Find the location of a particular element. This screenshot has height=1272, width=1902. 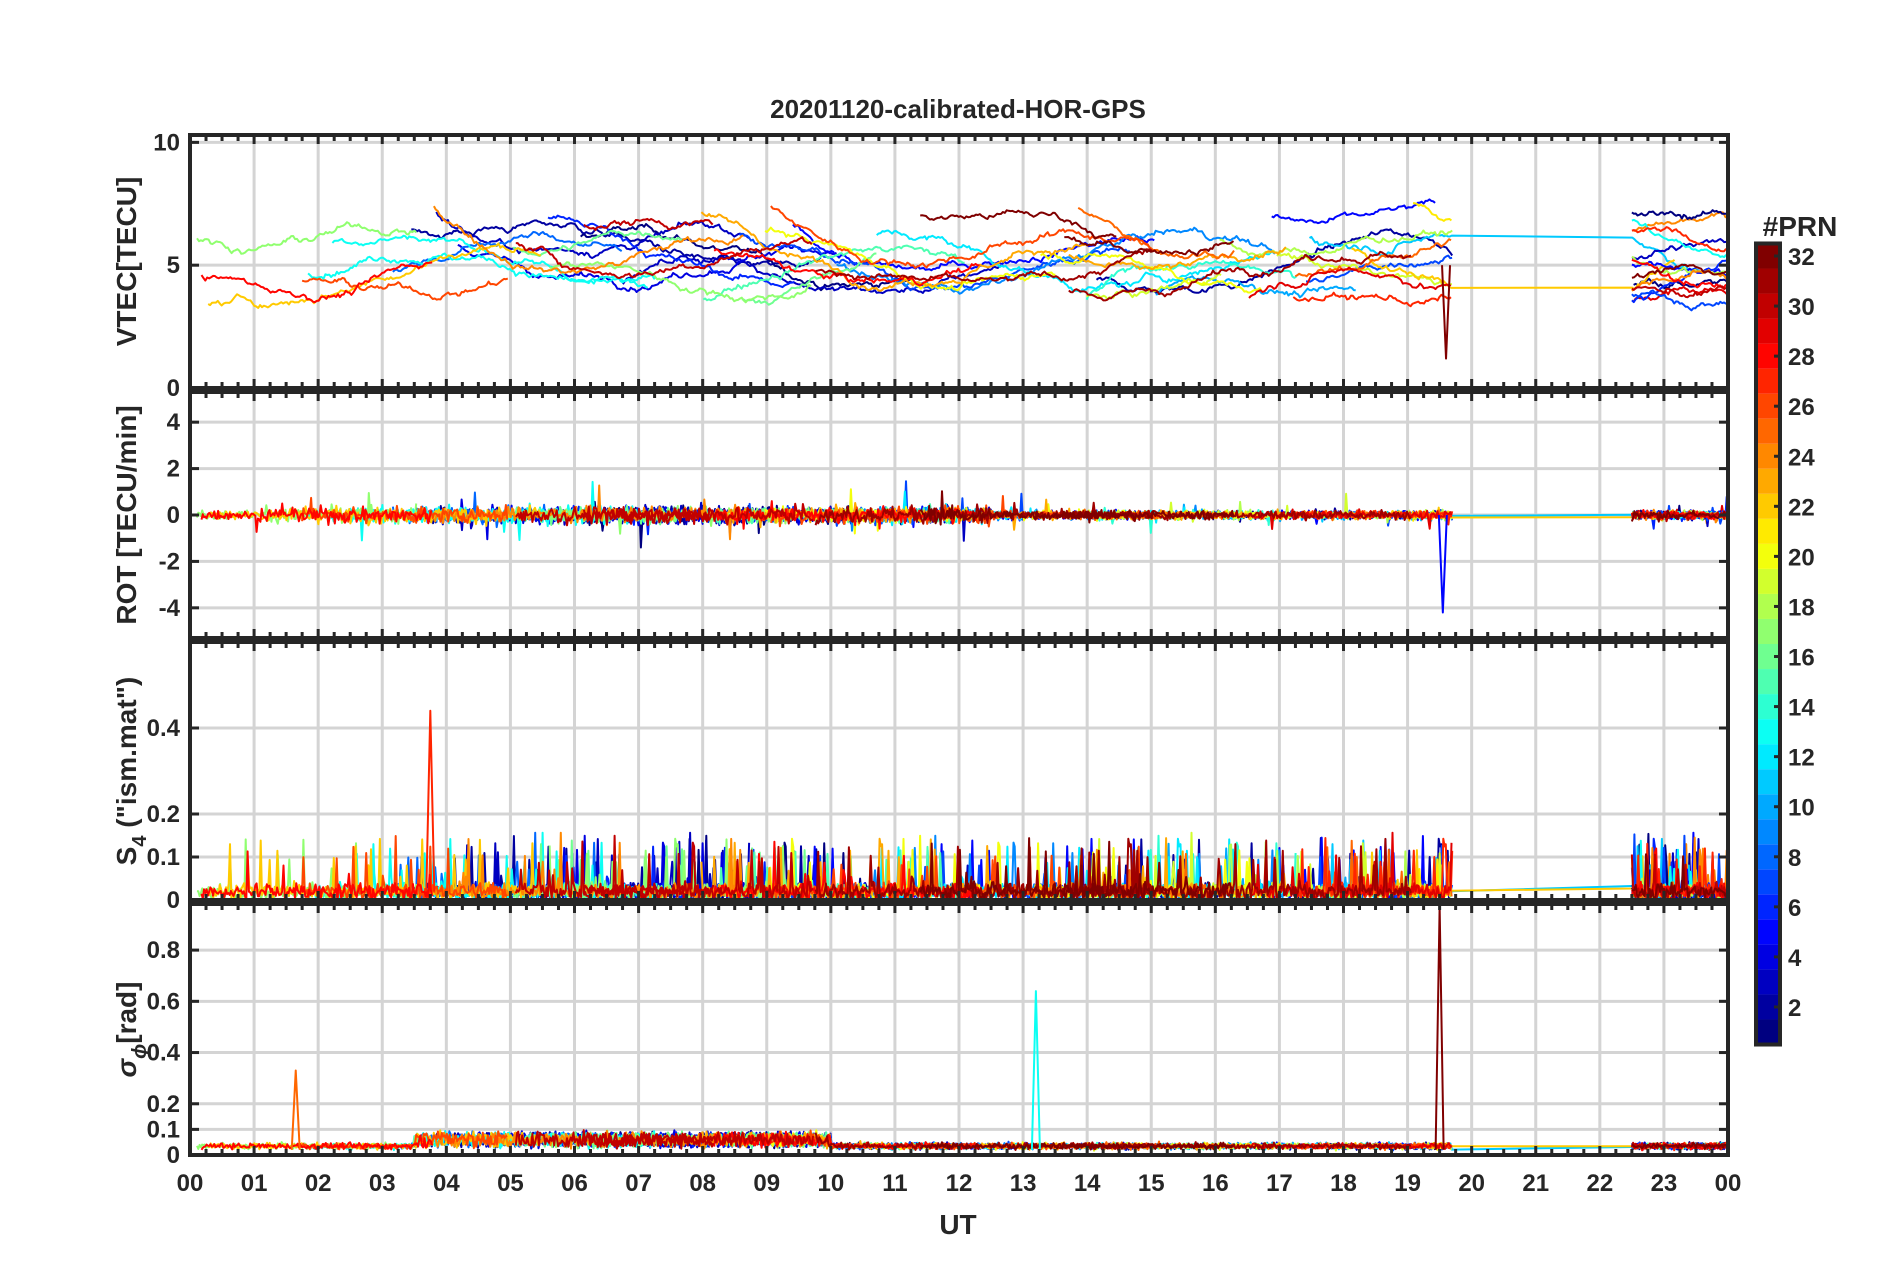

colorbar-tick-label: 28 is located at coordinates (1801, 357).